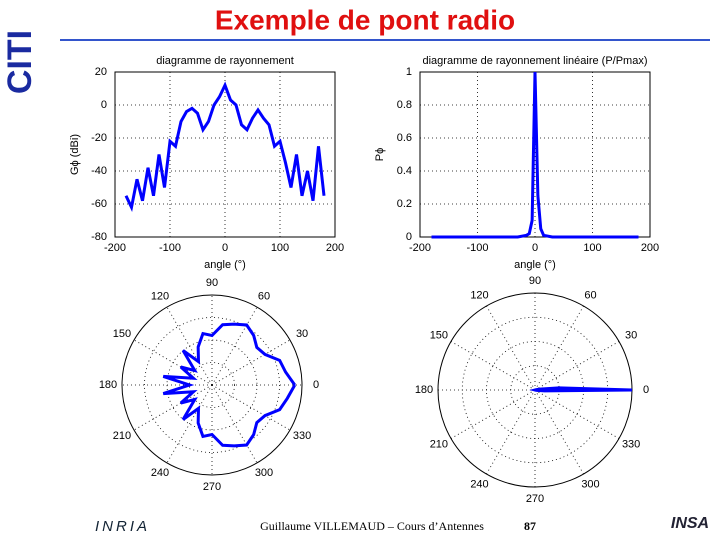 The width and height of the screenshot is (720, 545). What do you see at coordinates (404, 138) in the screenshot?
I see `y-tick-label: 0.6` at bounding box center [404, 138].